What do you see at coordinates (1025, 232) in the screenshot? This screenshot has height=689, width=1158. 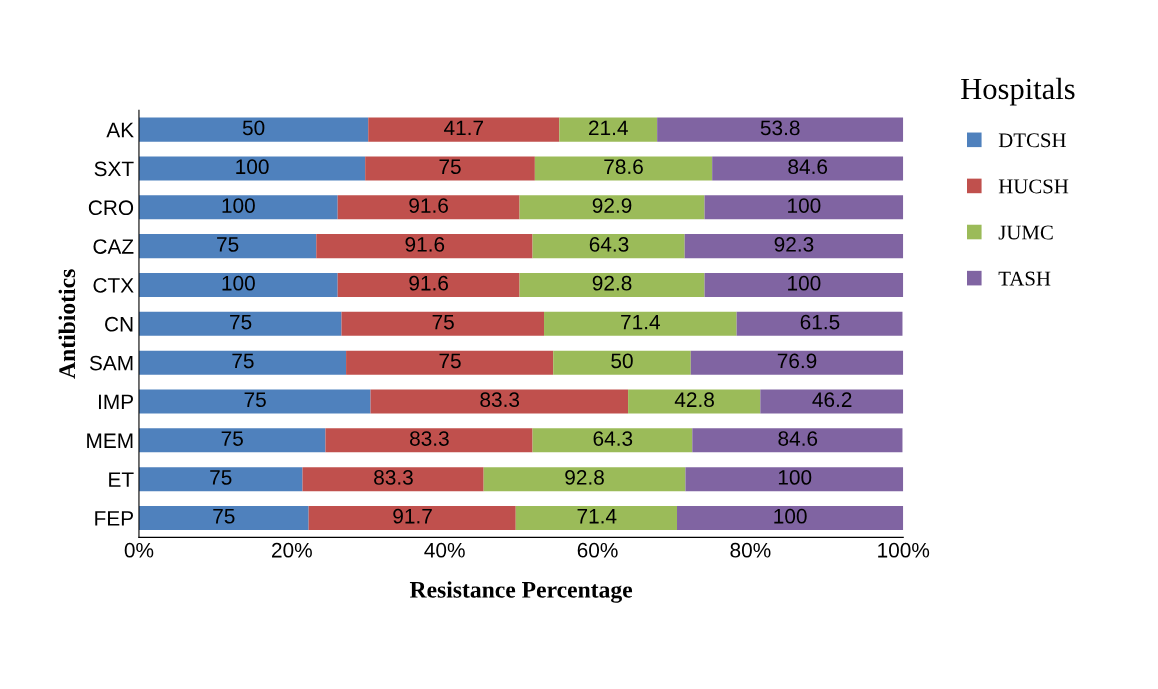 I see `legend-label: JUMC` at bounding box center [1025, 232].